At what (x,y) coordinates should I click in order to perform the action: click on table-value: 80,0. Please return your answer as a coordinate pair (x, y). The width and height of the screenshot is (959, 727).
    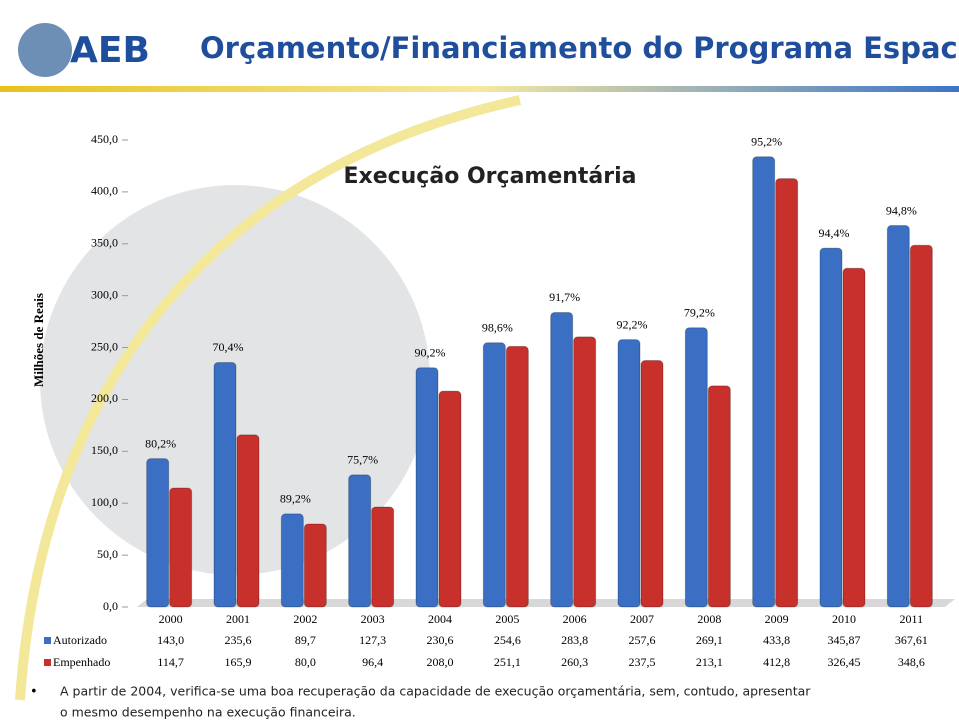
    Looking at the image, I should click on (305, 662).